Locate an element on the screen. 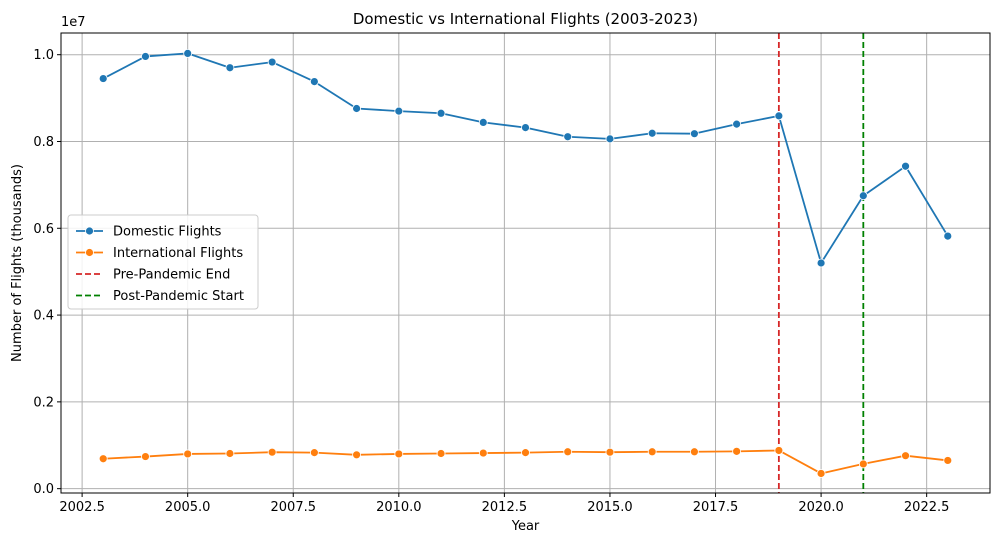  legend-label: Domestic Flights is located at coordinates (167, 232).